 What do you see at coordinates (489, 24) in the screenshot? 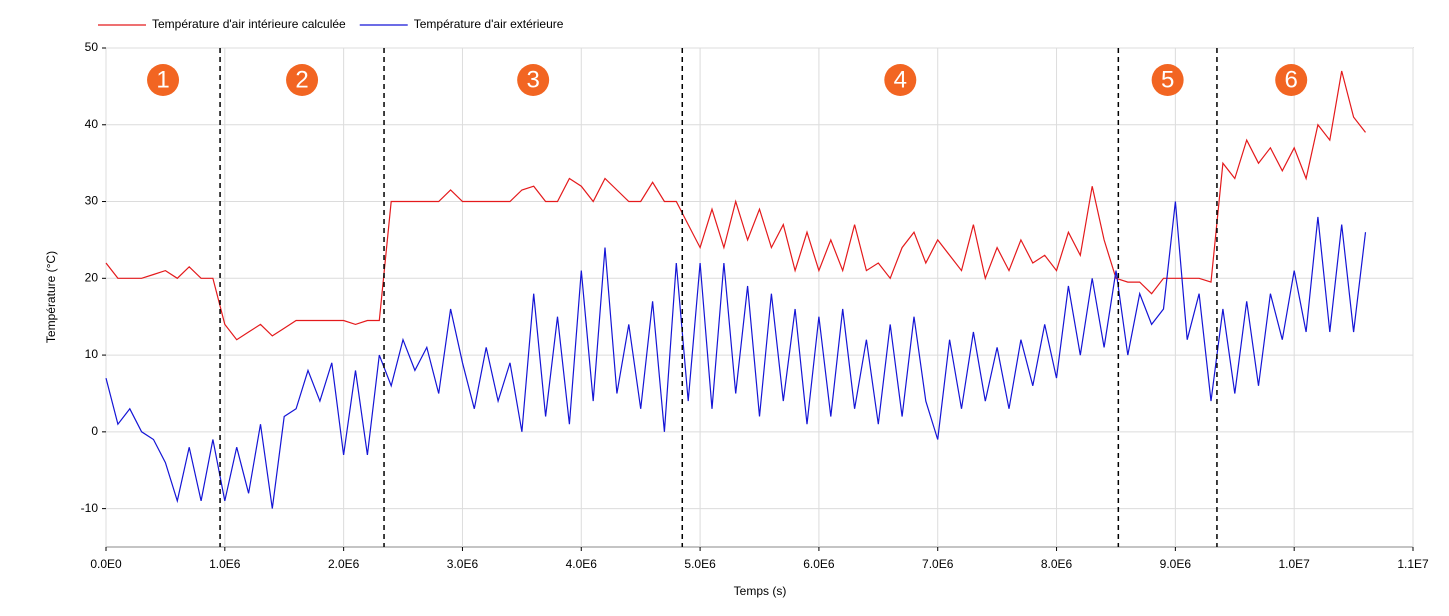
I see `legend-label: Température d'air extérieure` at bounding box center [489, 24].